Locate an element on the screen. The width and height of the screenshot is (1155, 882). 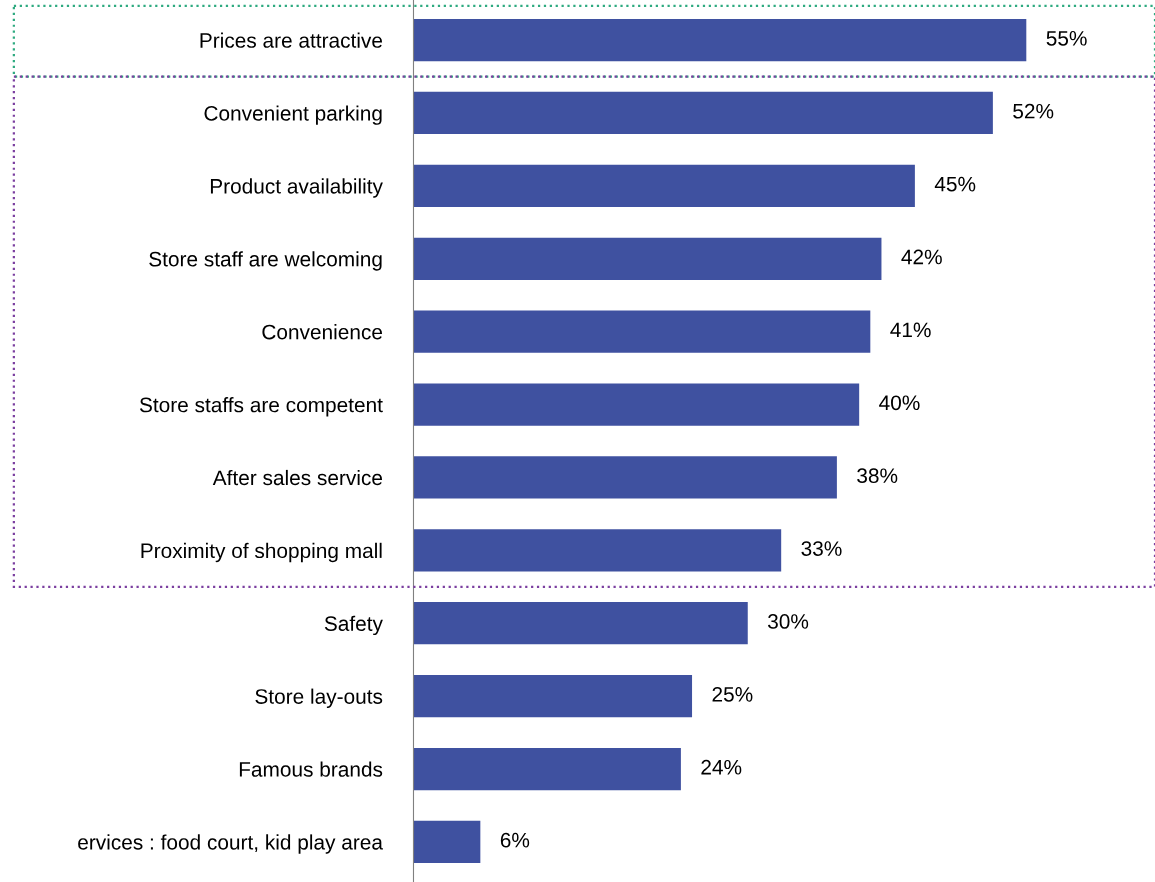
data-label: 38% is located at coordinates (877, 476).